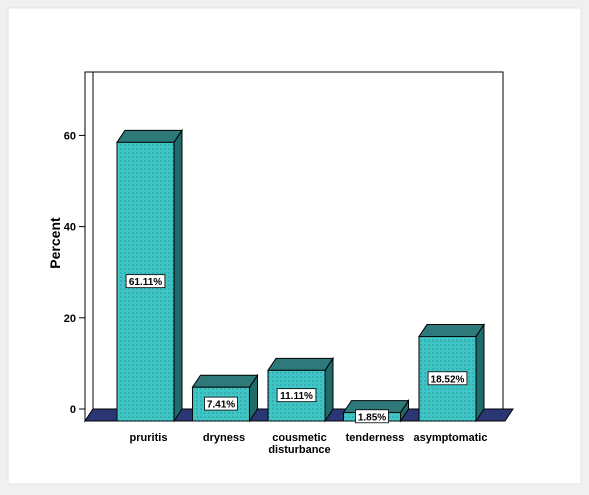 This screenshot has height=495, width=589. What do you see at coordinates (299, 438) in the screenshot?
I see `x-tick-label: cousmetic` at bounding box center [299, 438].